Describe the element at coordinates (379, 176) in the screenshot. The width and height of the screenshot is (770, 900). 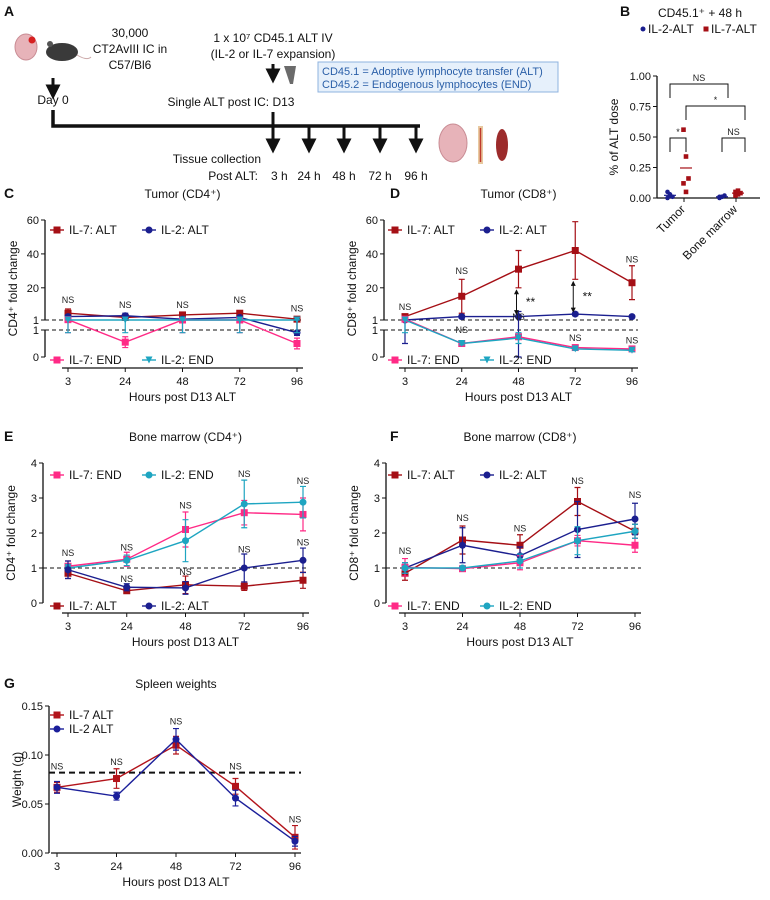
I see `timepoint-label: 72 h` at that location.